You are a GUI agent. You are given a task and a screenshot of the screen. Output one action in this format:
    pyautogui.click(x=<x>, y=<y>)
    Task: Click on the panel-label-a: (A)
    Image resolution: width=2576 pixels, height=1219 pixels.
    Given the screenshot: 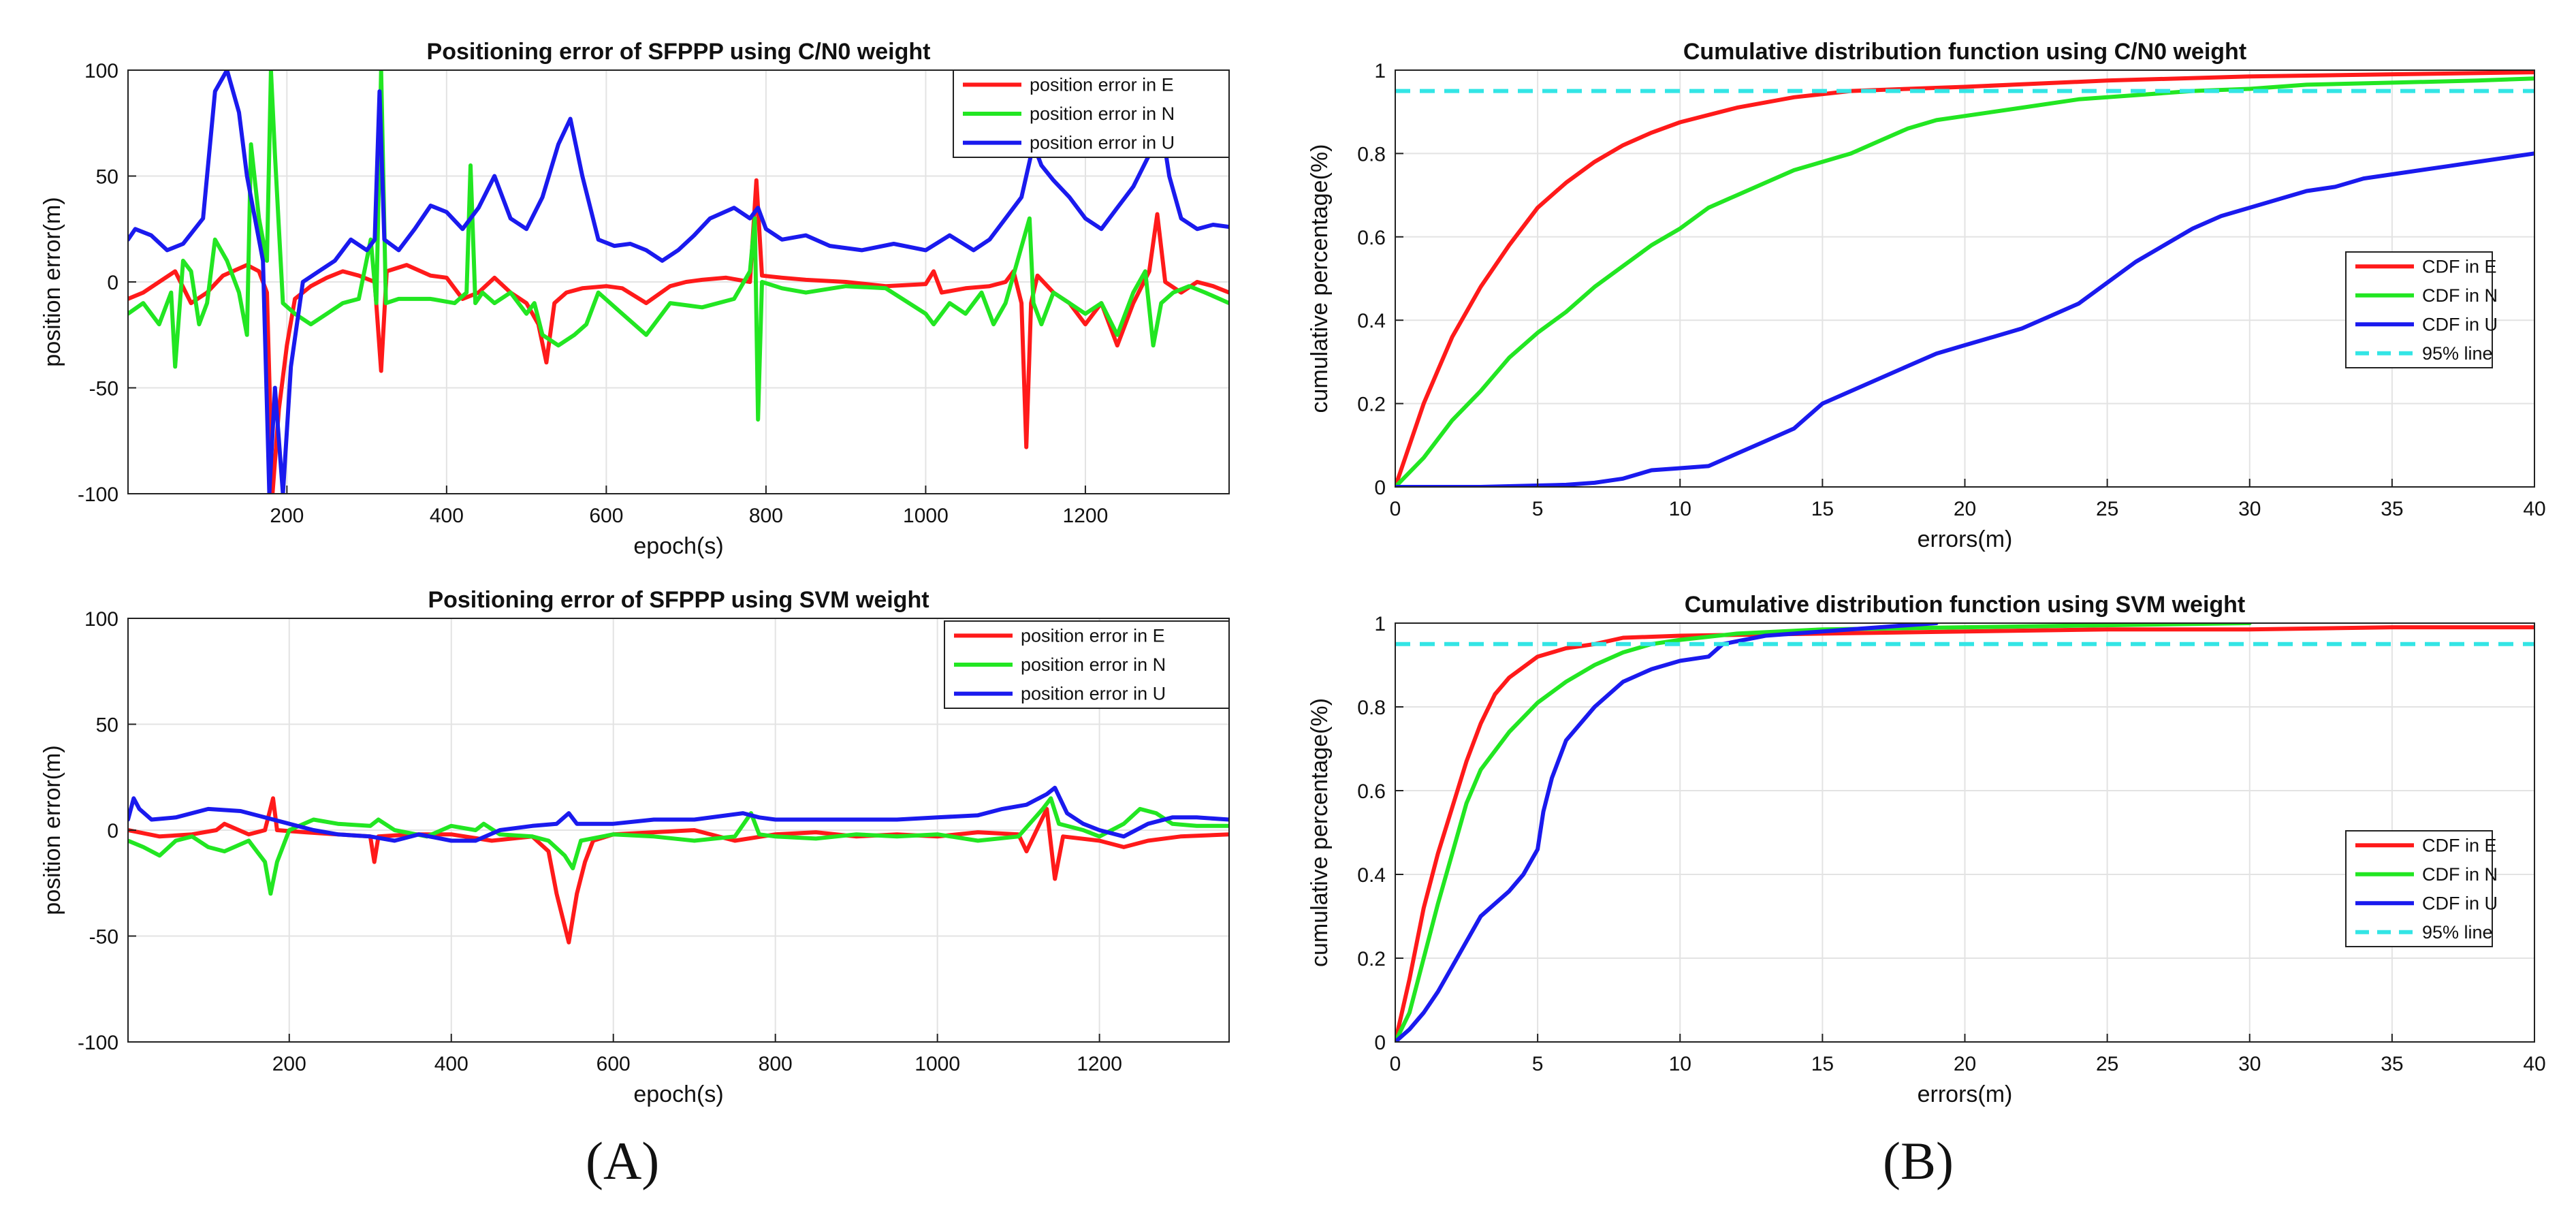 What is the action you would take?
    pyautogui.click(x=623, y=1160)
    